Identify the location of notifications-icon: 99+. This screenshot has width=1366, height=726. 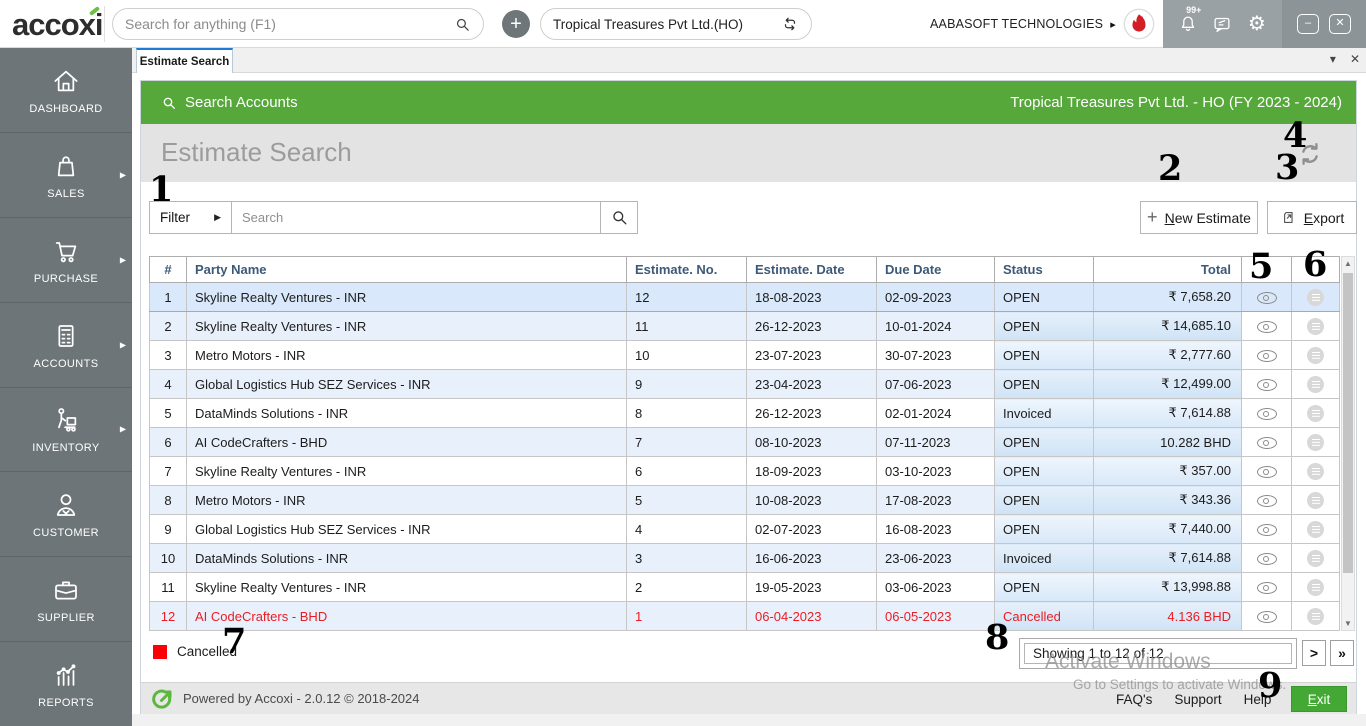
(1188, 20).